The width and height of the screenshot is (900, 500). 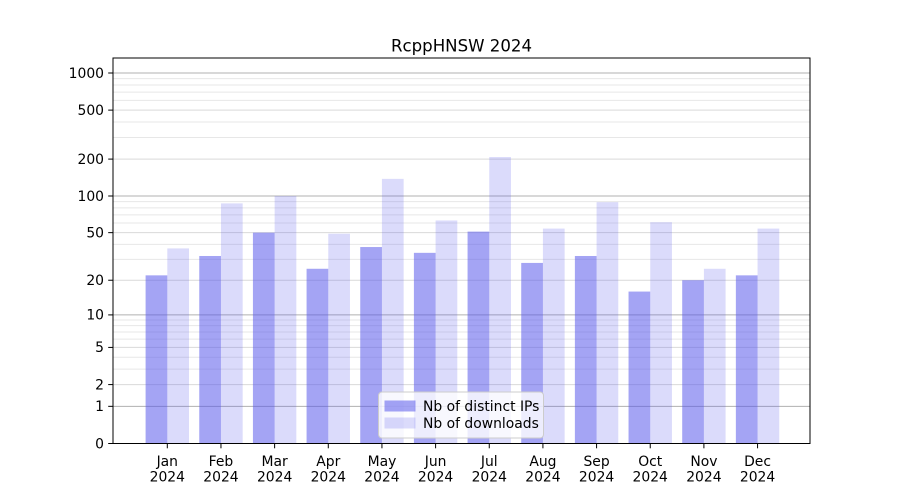 I want to click on bar-distinct-ips-sep, so click(x=585, y=349).